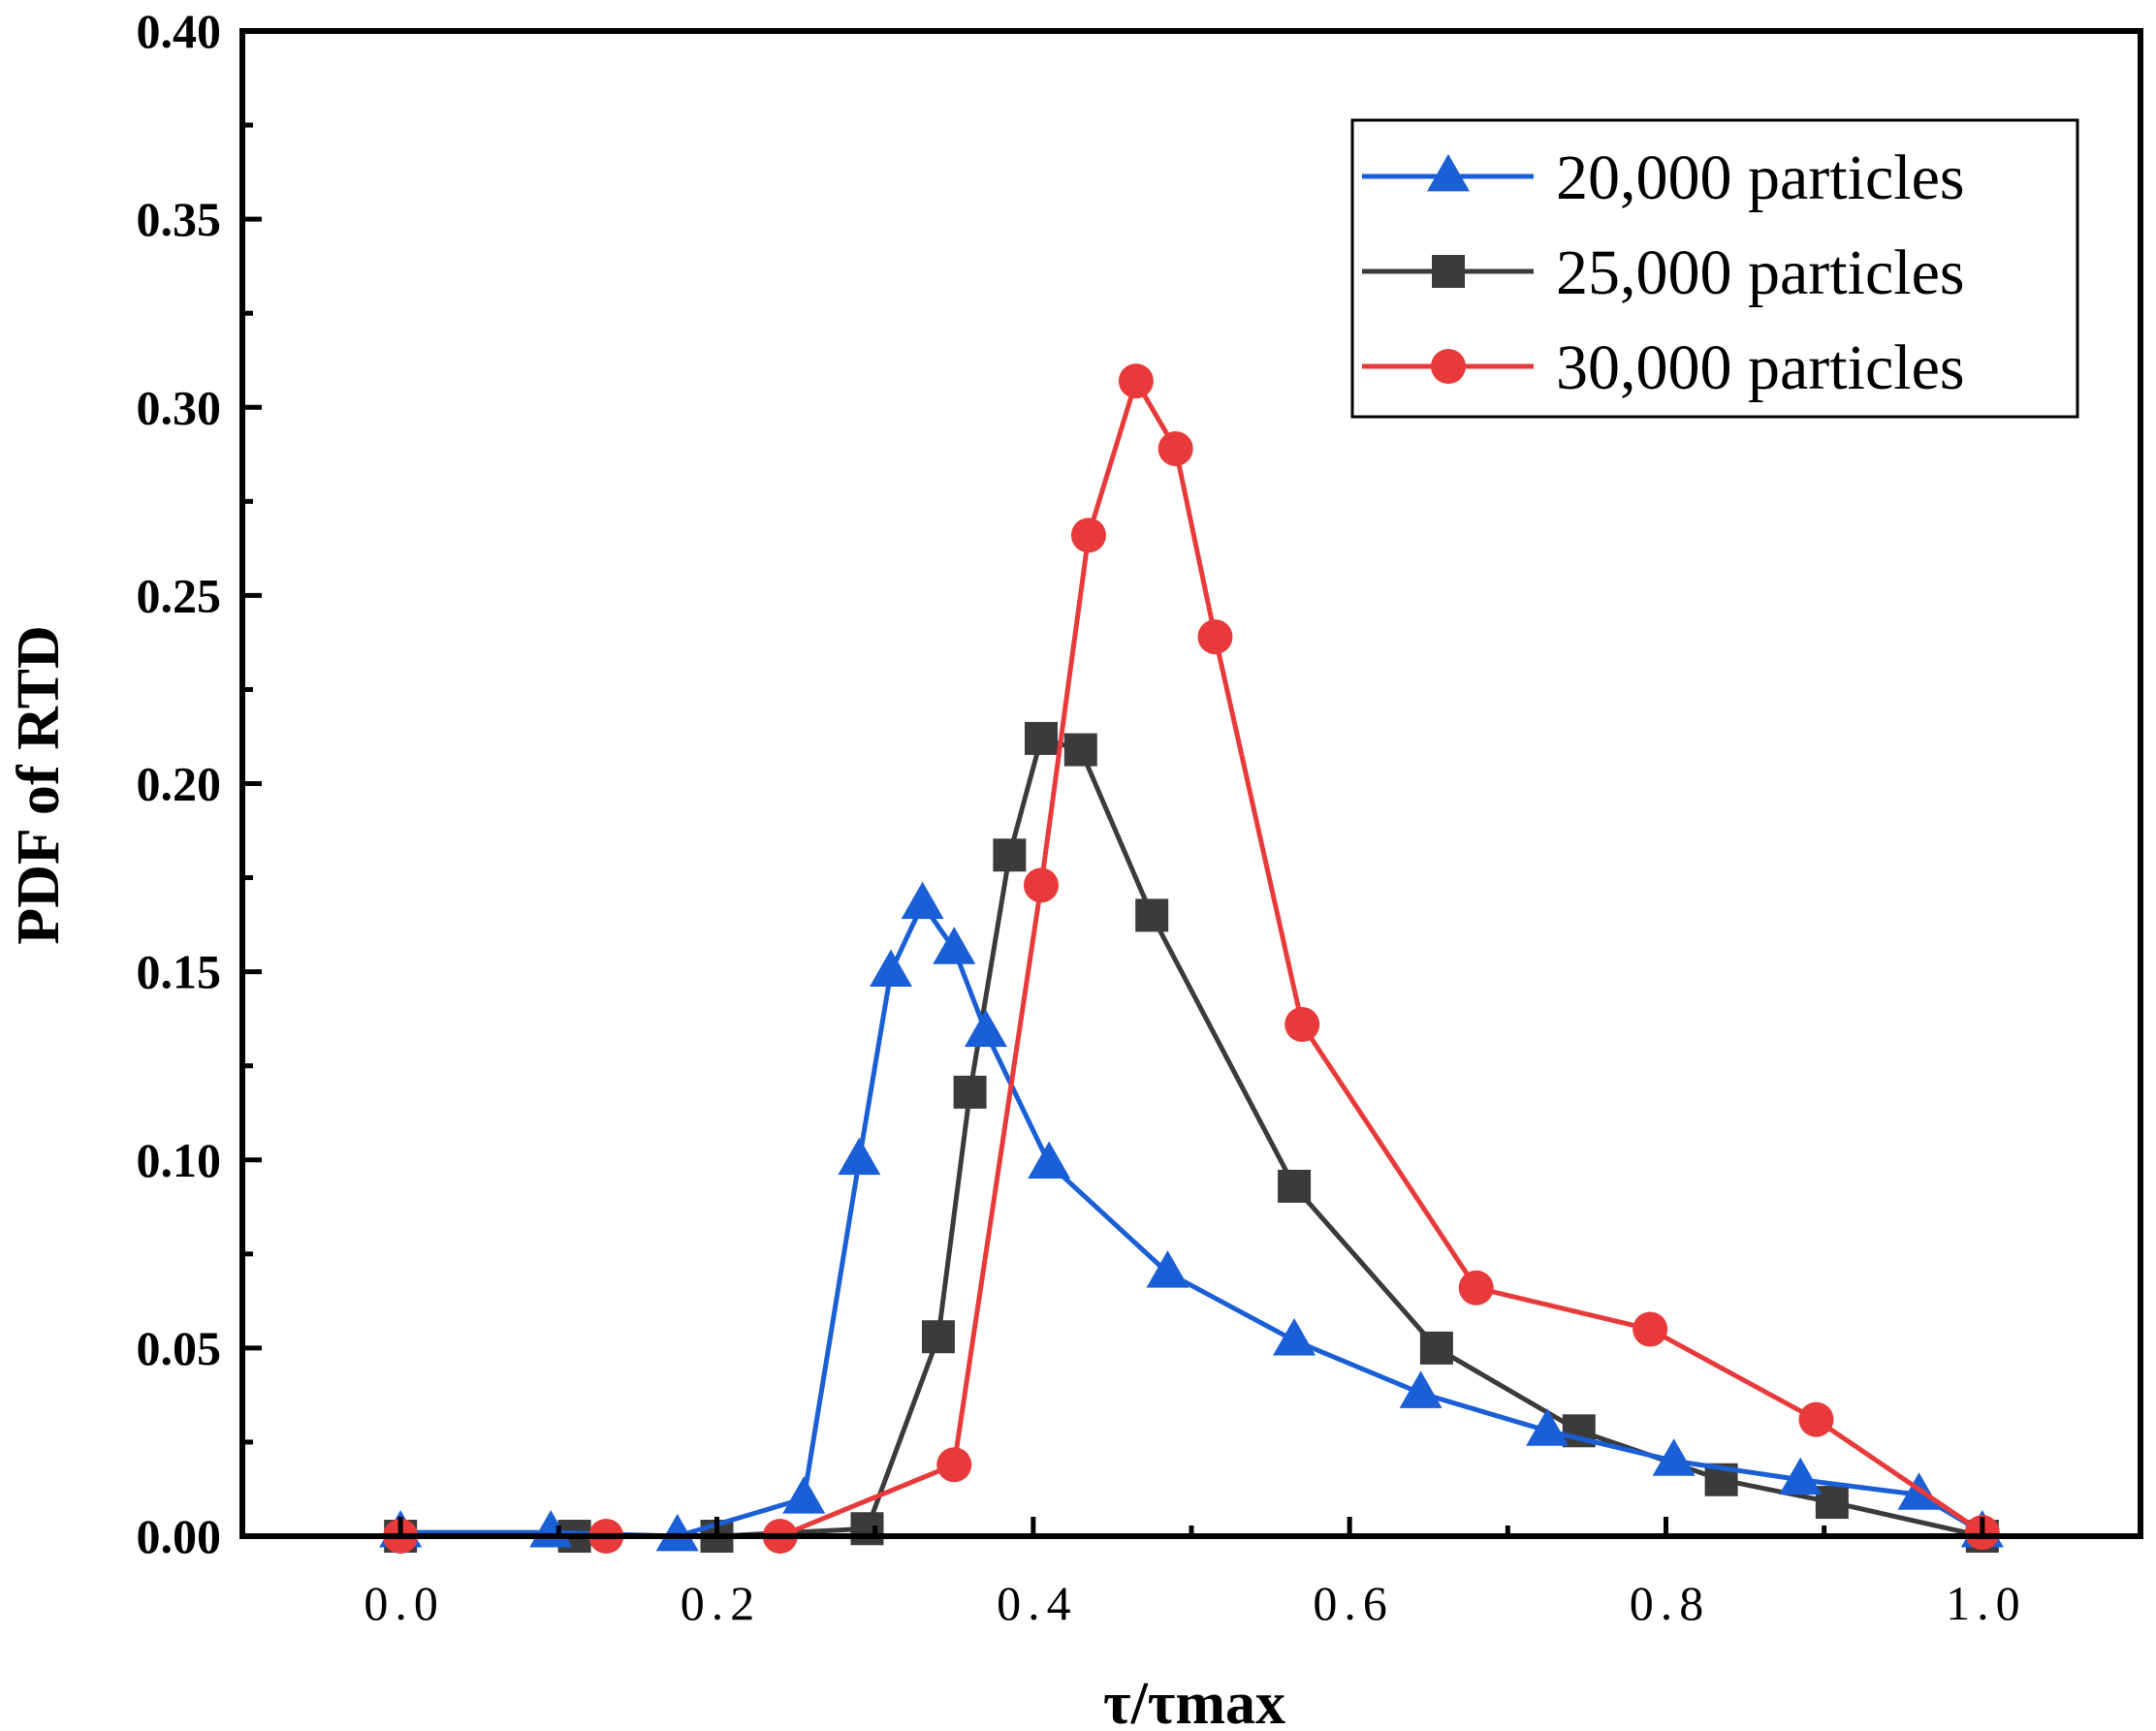 The image size is (2156, 1731). What do you see at coordinates (404, 1603) in the screenshot?
I see `x-tick-label: 0.0` at bounding box center [404, 1603].